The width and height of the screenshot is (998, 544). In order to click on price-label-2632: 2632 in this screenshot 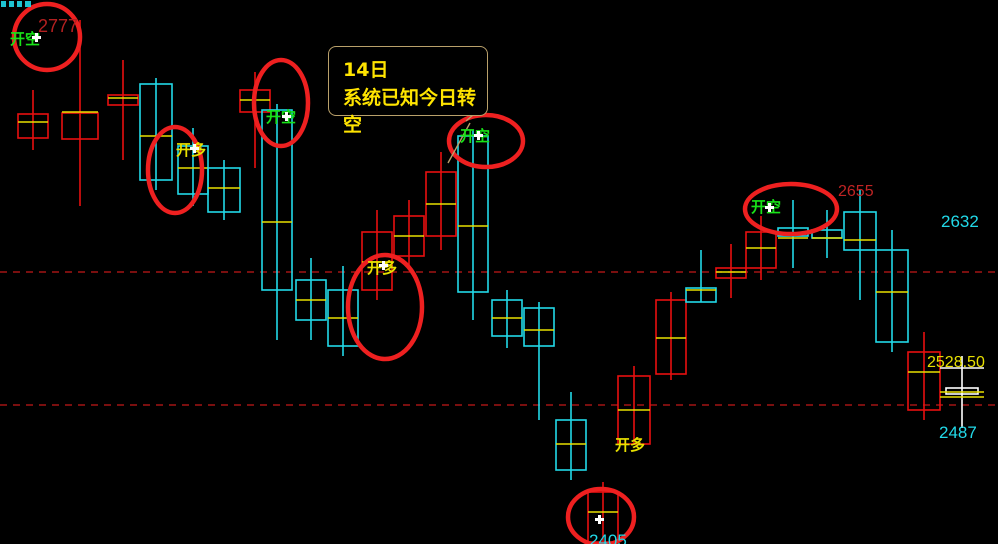, I will do `click(960, 221)`.